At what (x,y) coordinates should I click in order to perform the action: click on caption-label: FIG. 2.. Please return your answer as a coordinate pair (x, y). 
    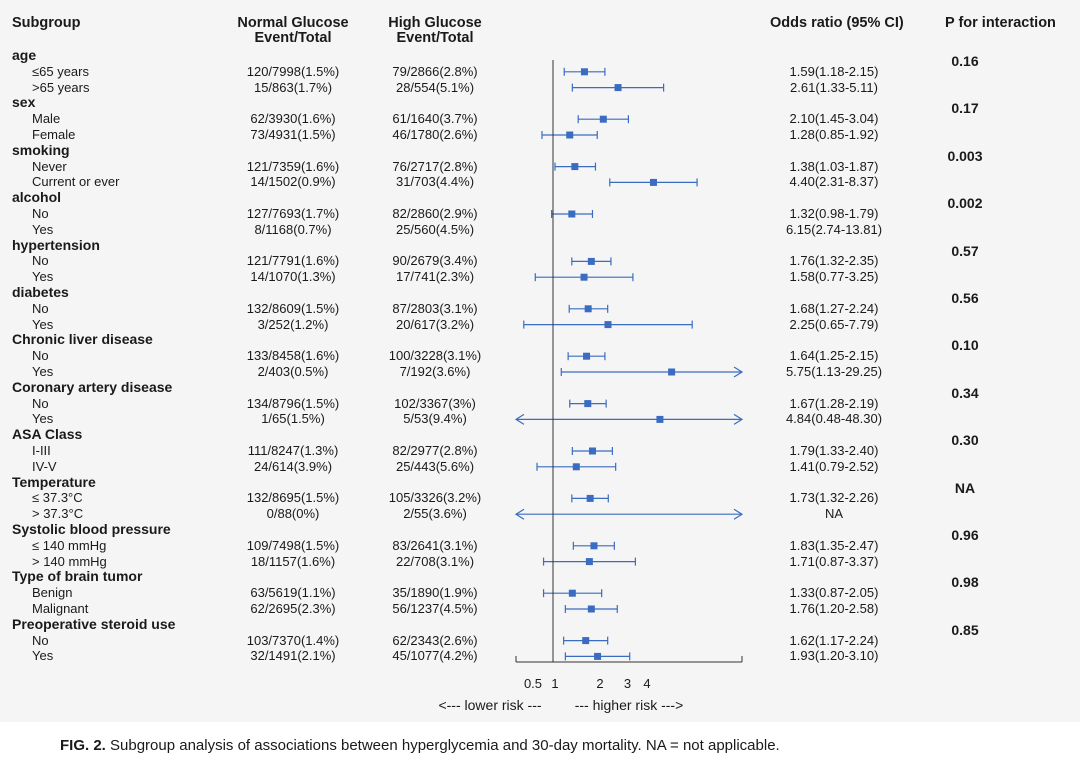
    Looking at the image, I should click on (83, 745).